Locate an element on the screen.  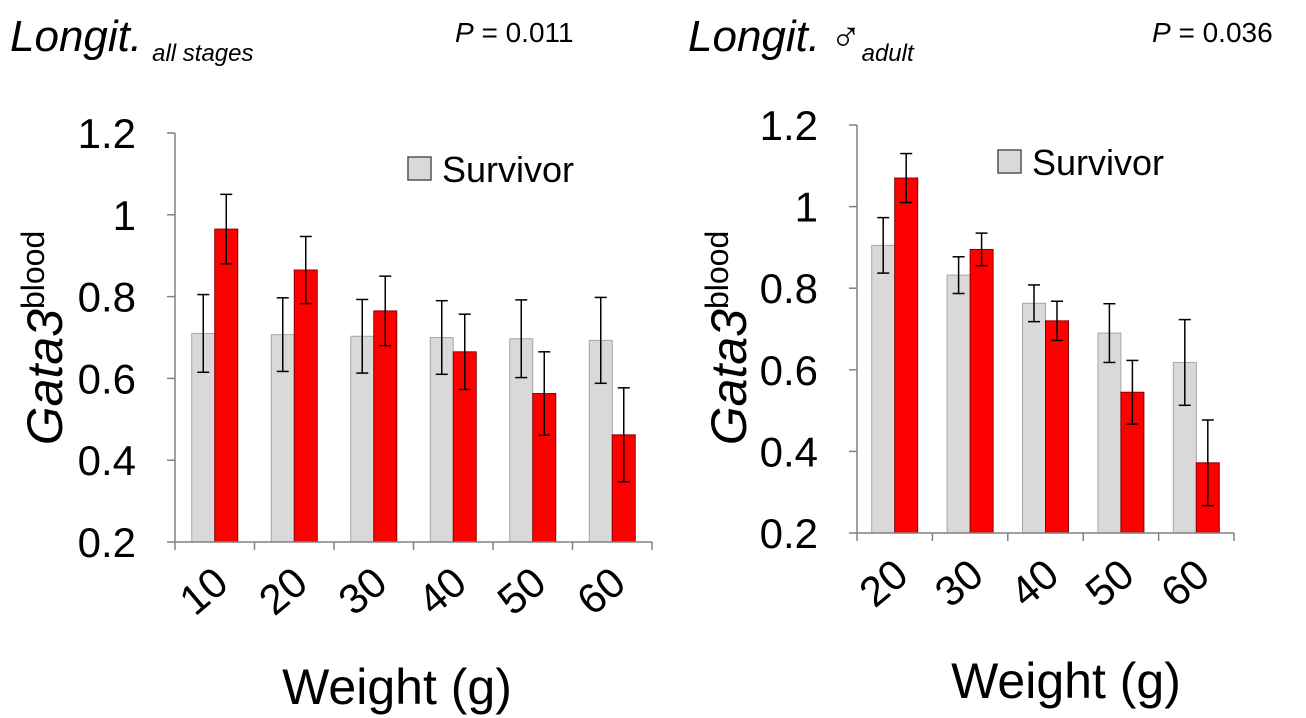
p-value: P = 0.036 is located at coordinates (1212, 32).